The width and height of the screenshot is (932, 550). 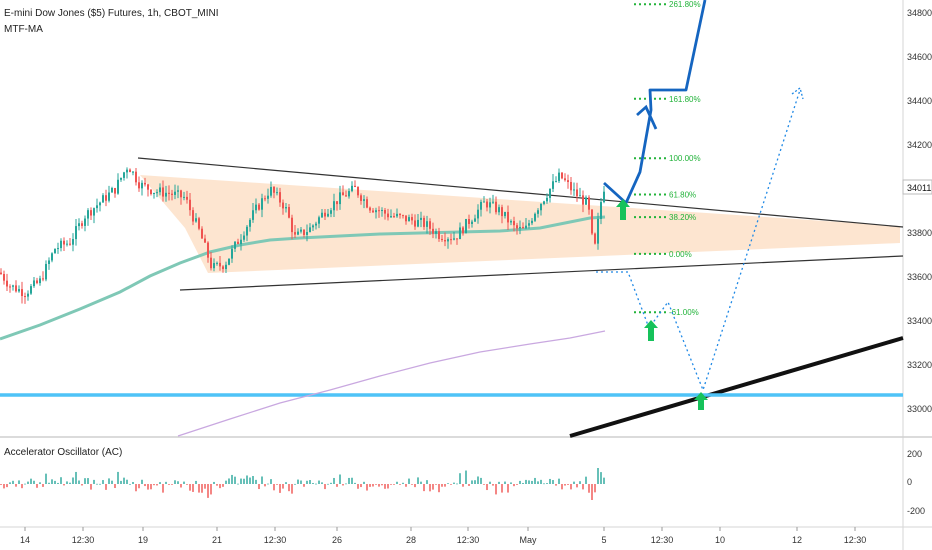 I want to click on price-tick-label: 34800, so click(x=919, y=13).